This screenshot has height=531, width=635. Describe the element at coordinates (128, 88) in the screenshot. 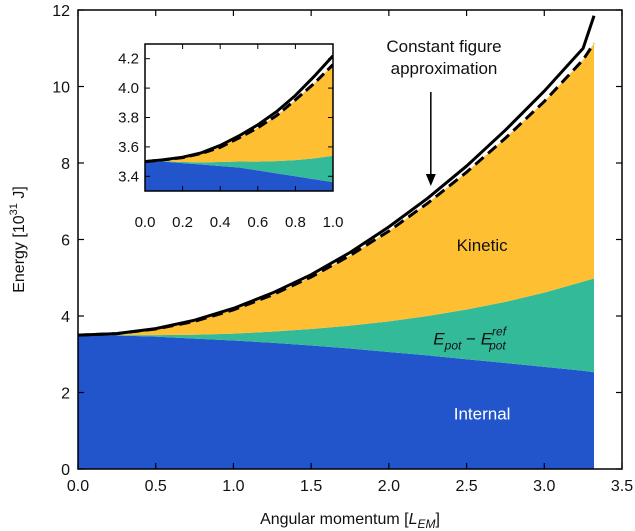

I see `inset-y-tick-label: 4.0` at that location.